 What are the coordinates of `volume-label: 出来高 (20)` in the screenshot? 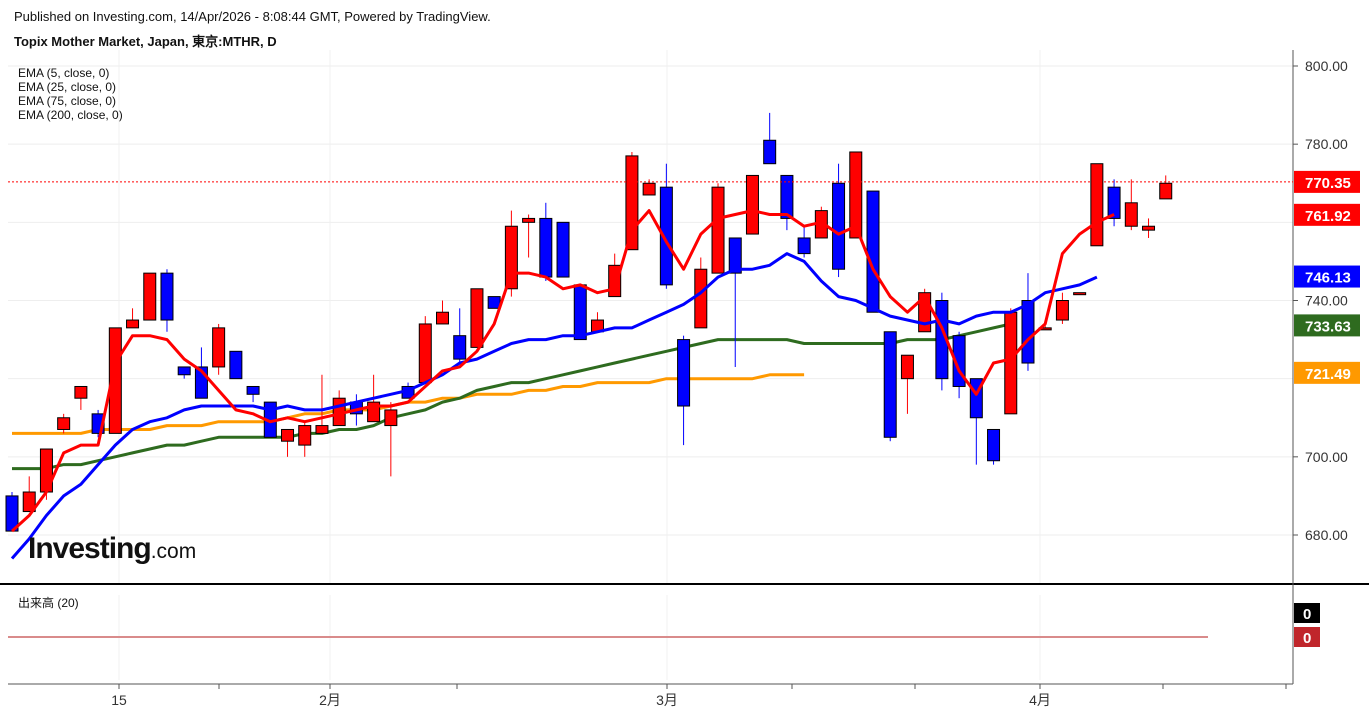 It's located at (48, 603).